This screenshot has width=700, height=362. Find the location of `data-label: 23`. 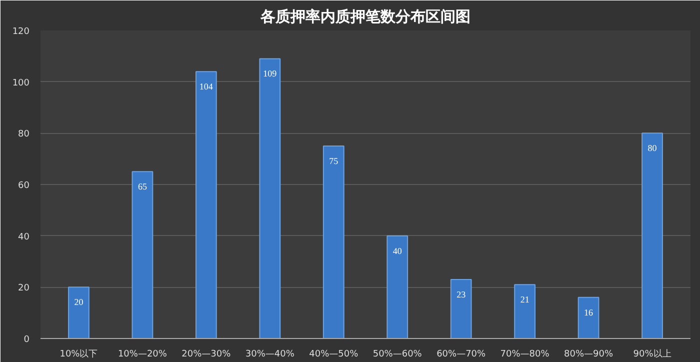

data-label: 23 is located at coordinates (461, 294).